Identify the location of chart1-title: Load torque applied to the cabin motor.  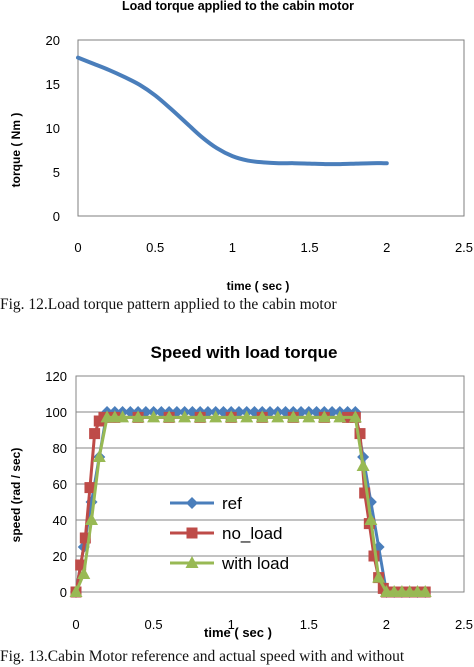
(238, 6).